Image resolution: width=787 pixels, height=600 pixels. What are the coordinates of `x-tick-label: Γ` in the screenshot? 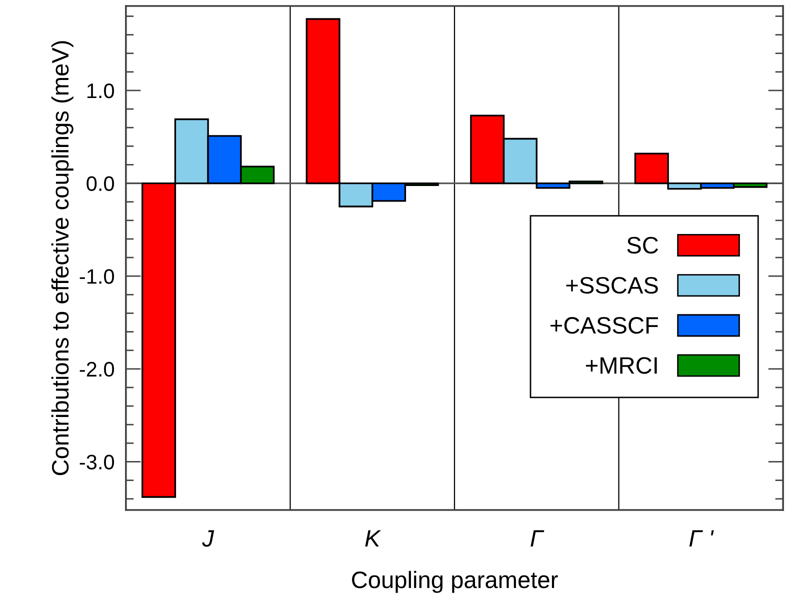 It's located at (537, 538).